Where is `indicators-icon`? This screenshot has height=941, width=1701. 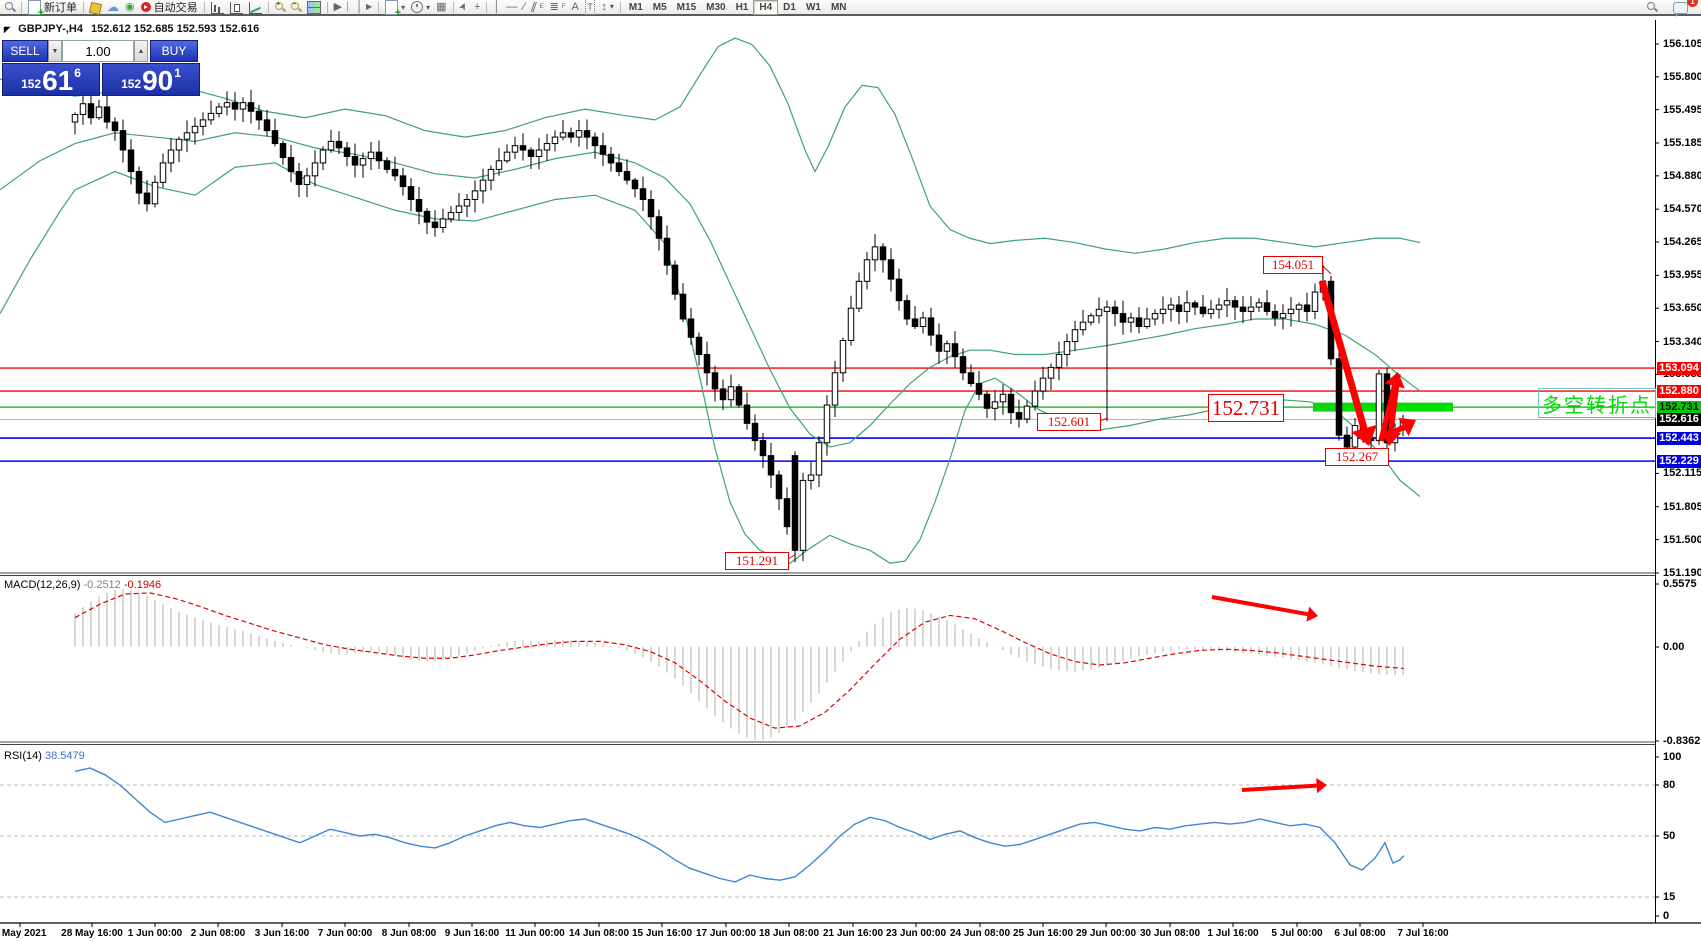 indicators-icon is located at coordinates (393, 9).